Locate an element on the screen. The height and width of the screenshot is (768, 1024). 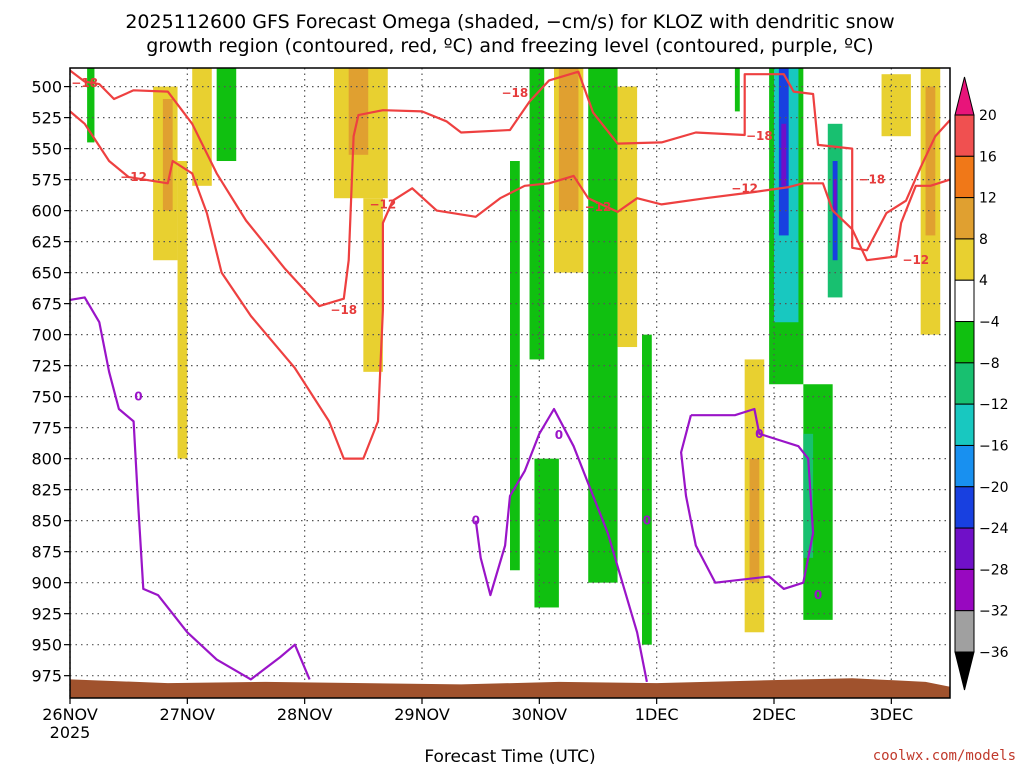
colorbar-label-6: −8 is located at coordinates (989, 364).